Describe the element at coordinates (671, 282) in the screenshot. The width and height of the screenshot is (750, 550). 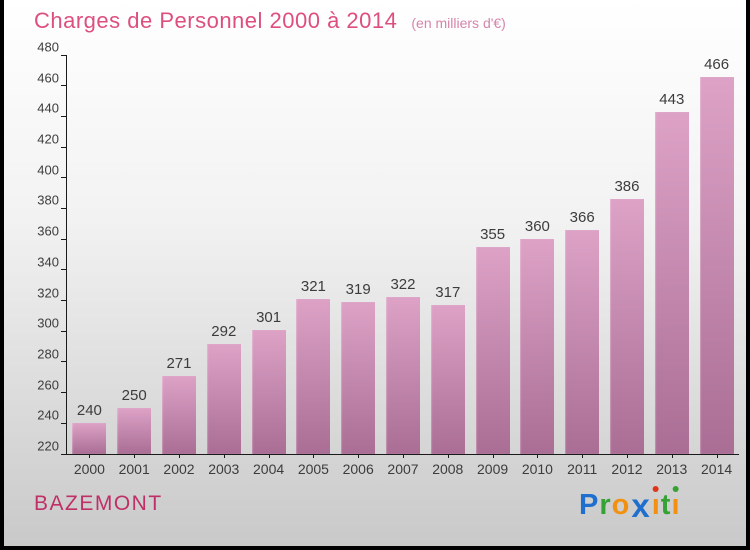
I see `bar-2013` at that location.